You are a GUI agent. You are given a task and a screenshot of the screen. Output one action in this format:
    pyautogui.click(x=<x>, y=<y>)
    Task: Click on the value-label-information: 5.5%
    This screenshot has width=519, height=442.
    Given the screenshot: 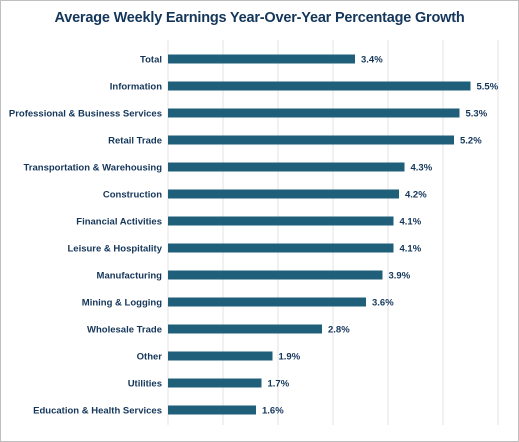 What is the action you would take?
    pyautogui.click(x=488, y=87)
    